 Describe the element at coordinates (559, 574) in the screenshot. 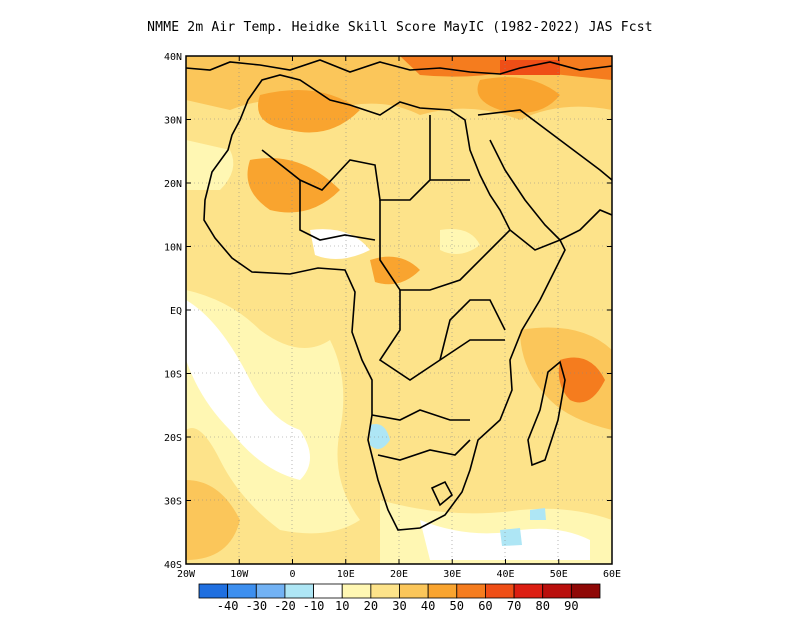

I see `lon-tick-label: 50E` at that location.